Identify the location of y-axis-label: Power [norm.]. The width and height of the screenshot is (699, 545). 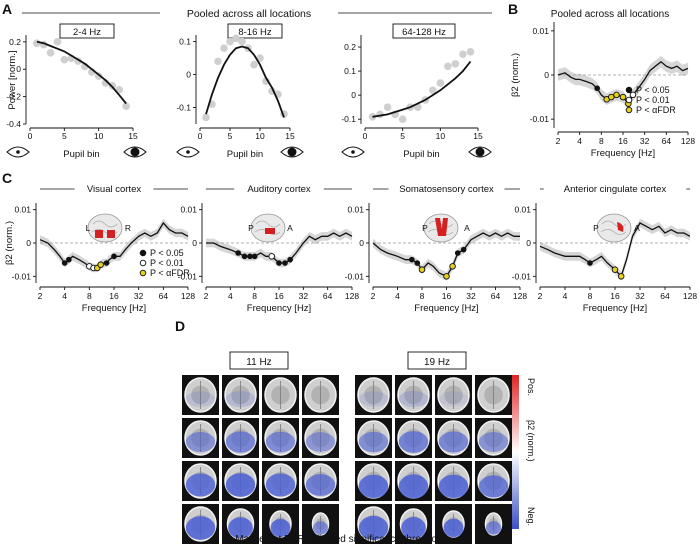
(12, 79).